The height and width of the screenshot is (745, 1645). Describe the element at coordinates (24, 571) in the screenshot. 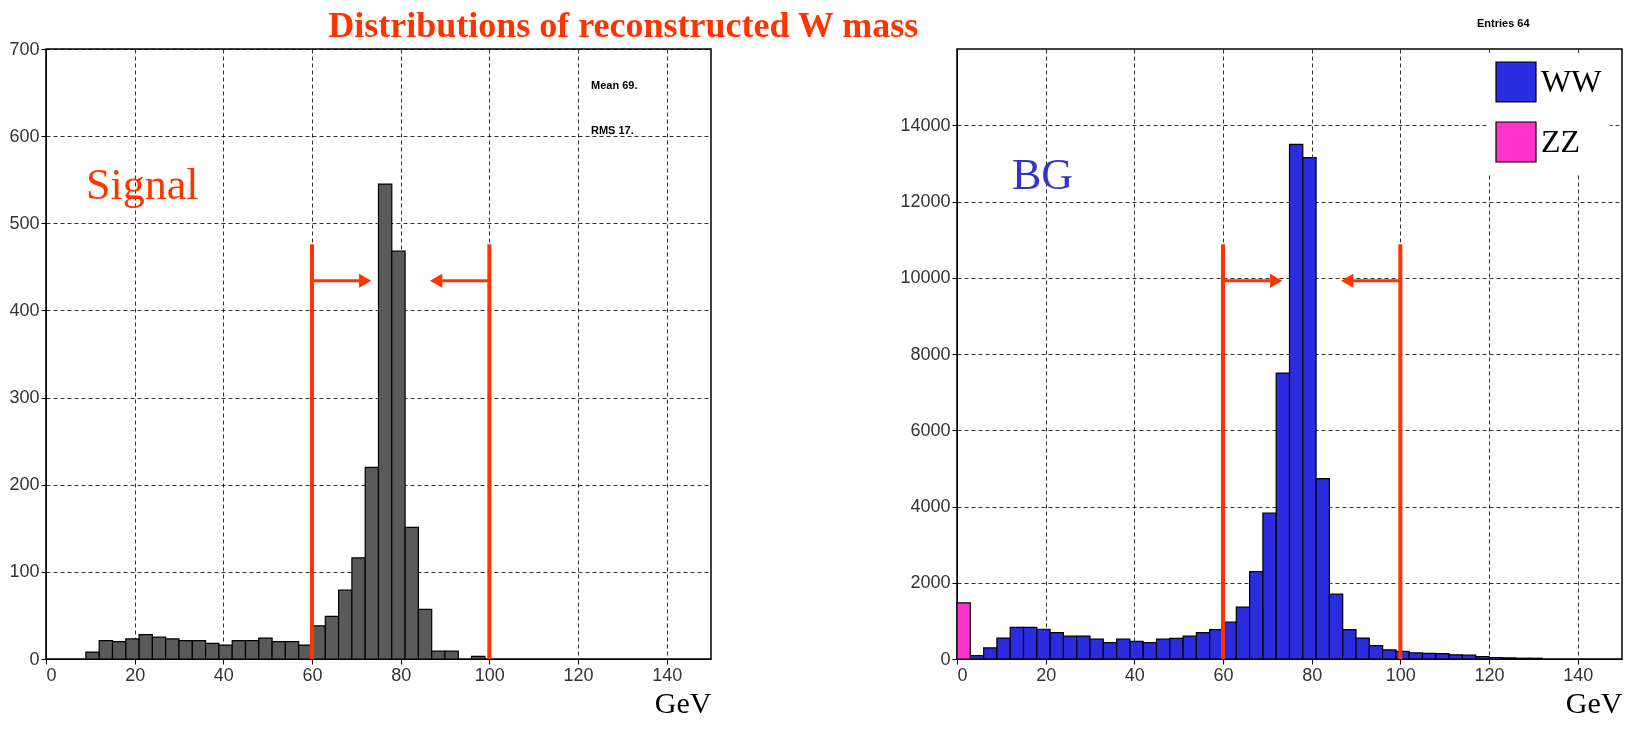

I see `y-tick-label: 100` at that location.